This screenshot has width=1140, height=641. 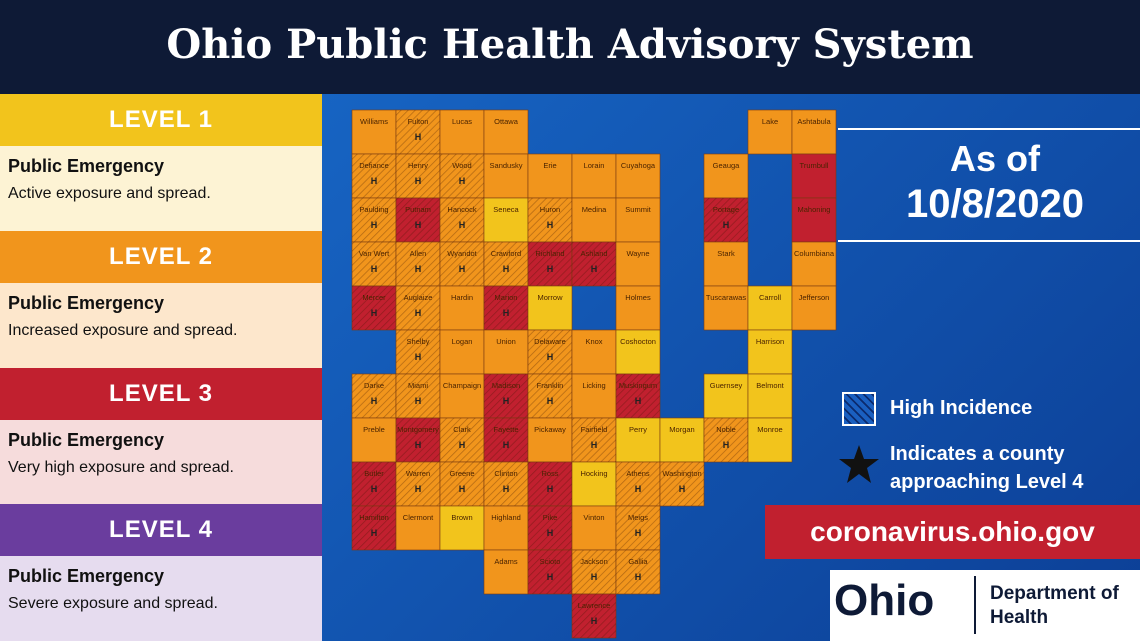 What do you see at coordinates (594, 561) in the screenshot?
I see `county-name: Jackson` at bounding box center [594, 561].